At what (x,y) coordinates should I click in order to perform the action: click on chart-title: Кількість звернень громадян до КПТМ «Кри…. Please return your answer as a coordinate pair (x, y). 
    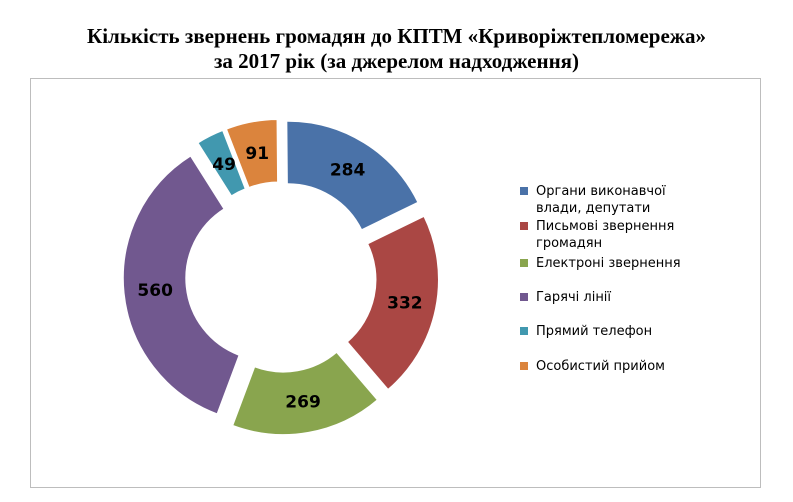
    Looking at the image, I should click on (396, 49).